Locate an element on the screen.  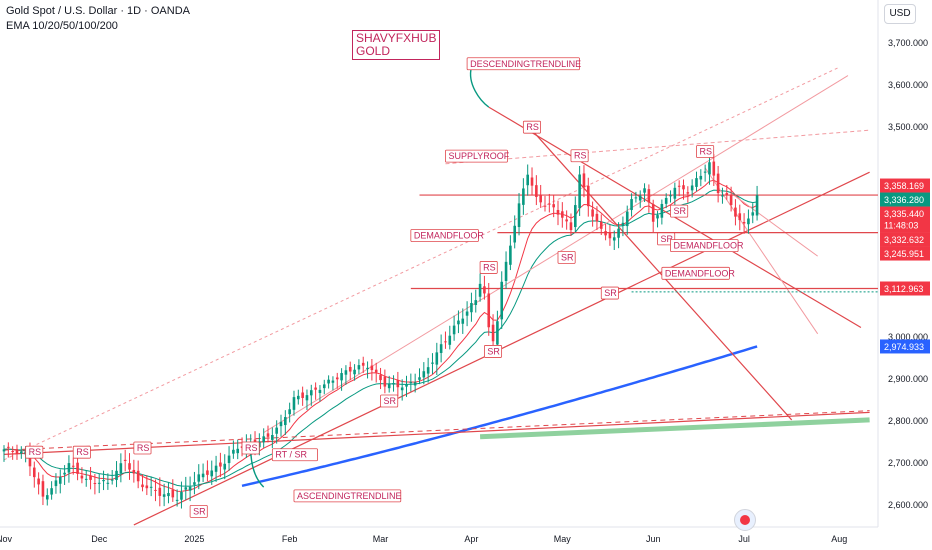
price-label-text: 3,245.951 is located at coordinates (904, 254).